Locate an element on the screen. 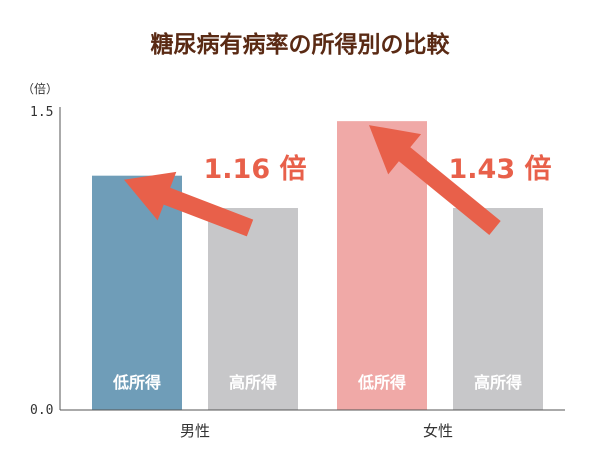 This screenshot has height=450, width=600. y-tick-min: 0.0 is located at coordinates (41, 410).